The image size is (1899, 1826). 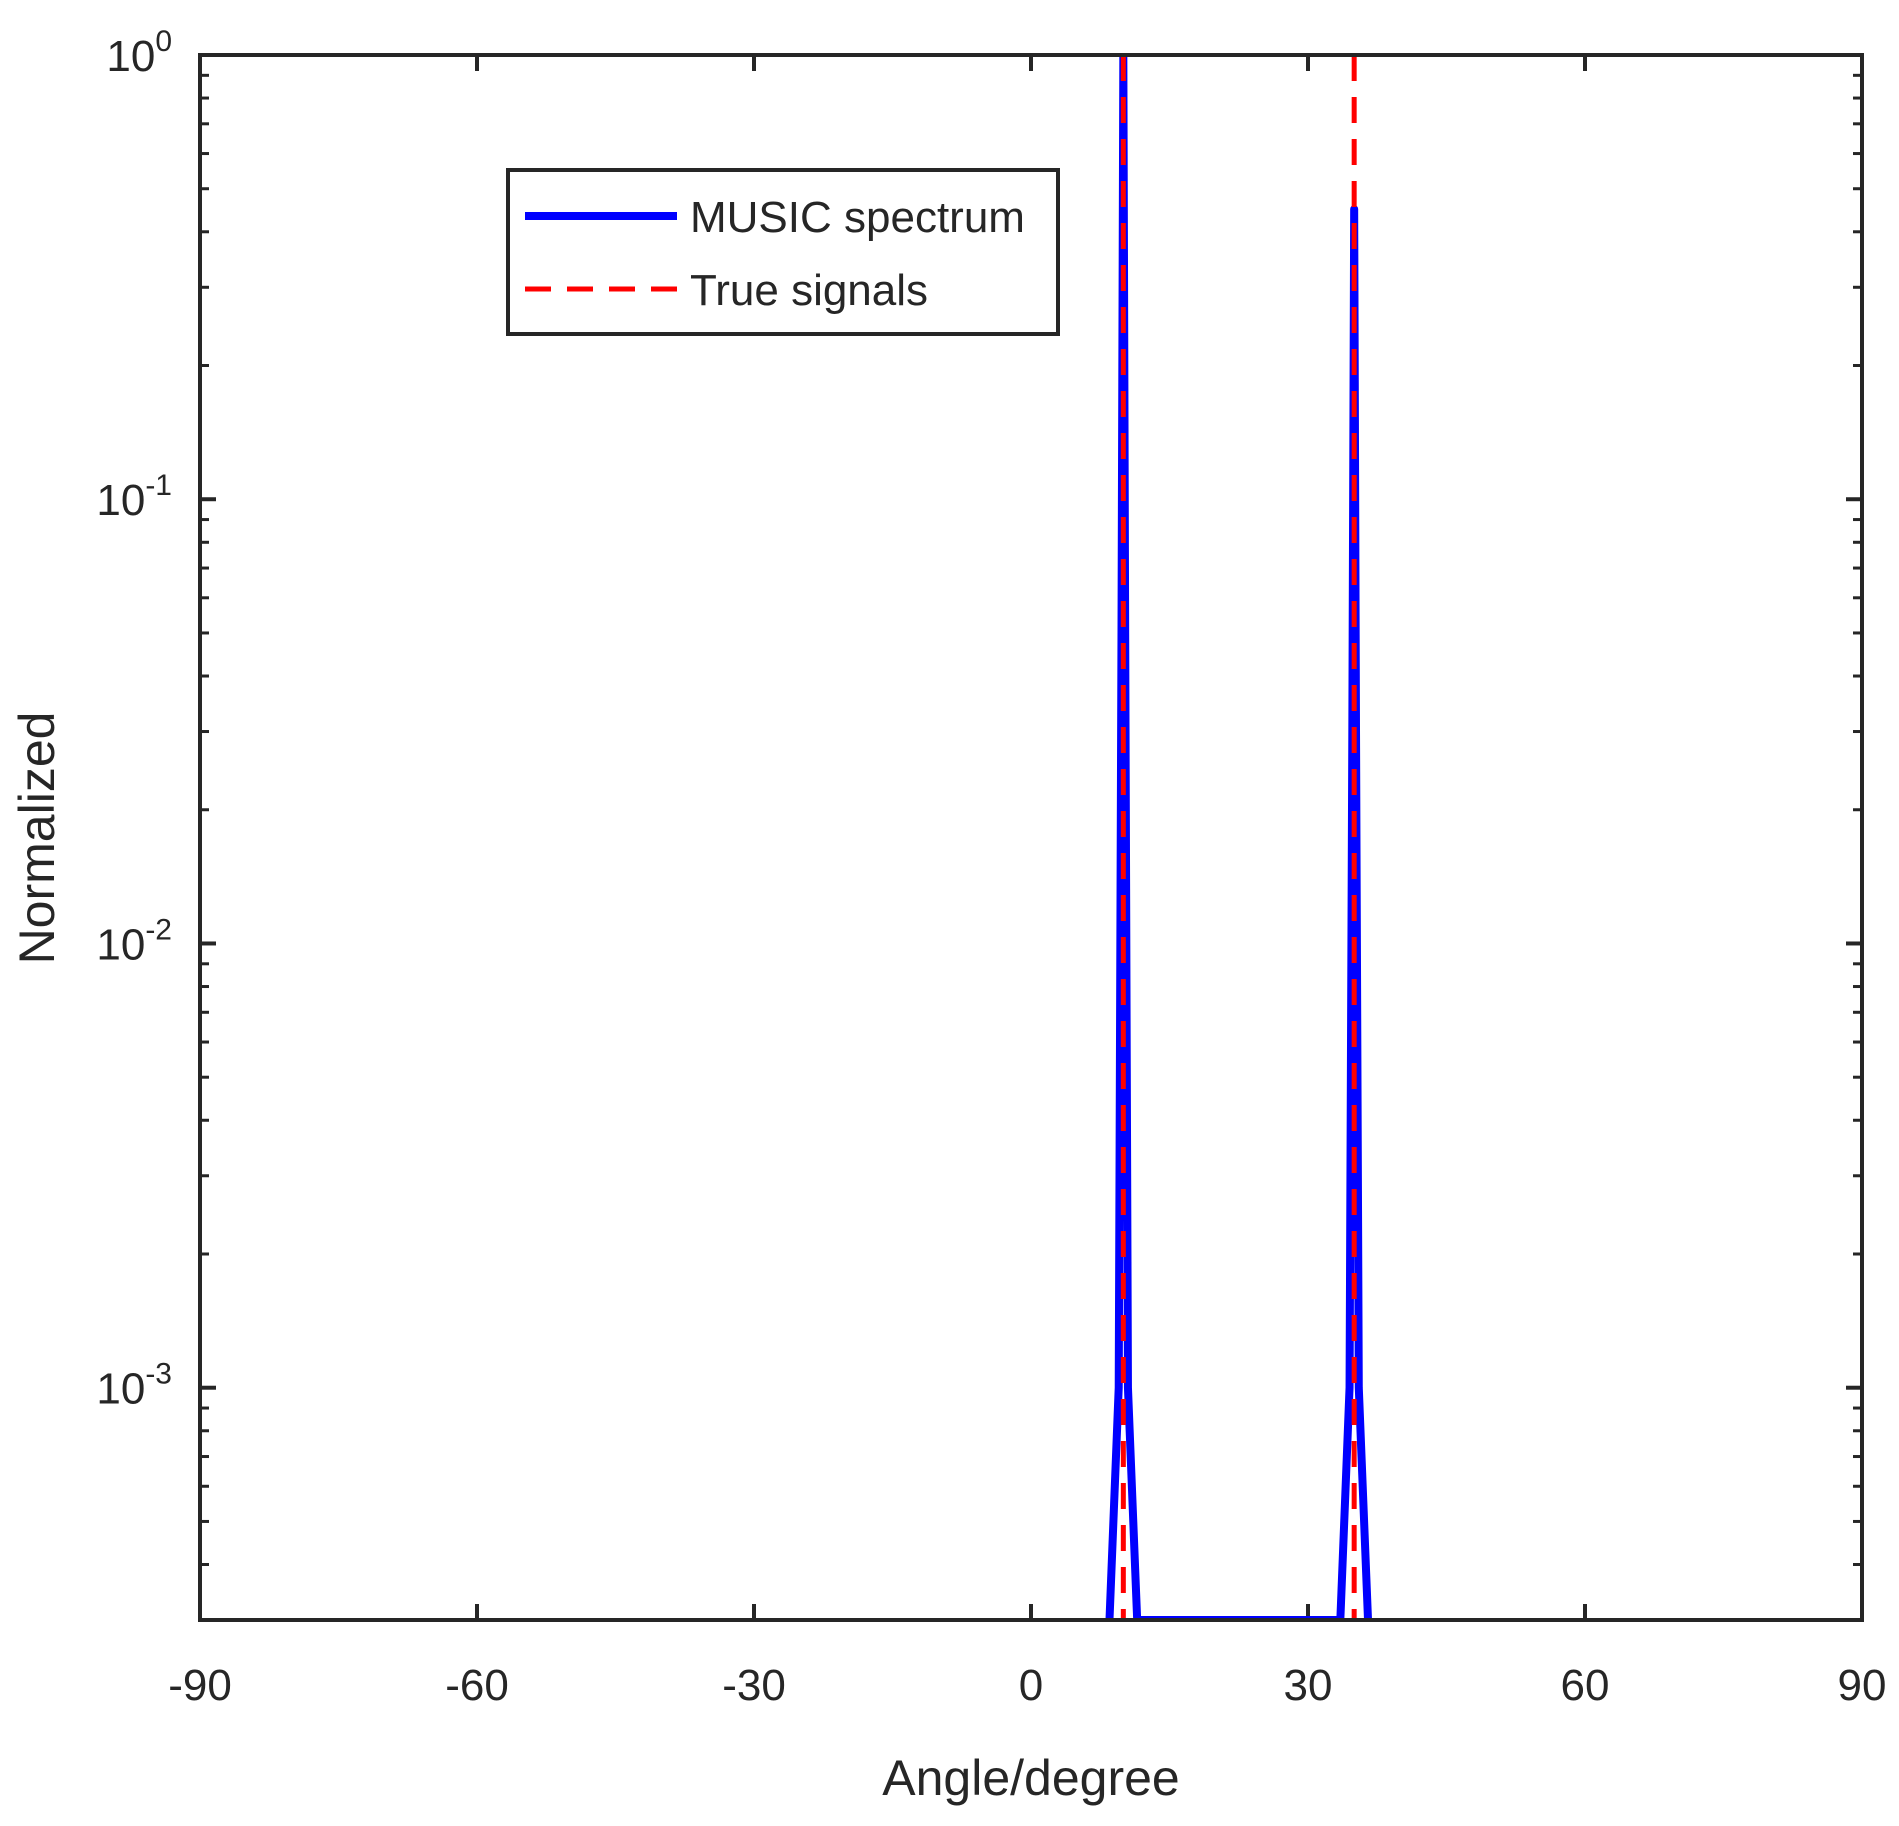 What do you see at coordinates (134, 1386) in the screenshot?
I see `y-tick-label: 10⁻³` at bounding box center [134, 1386].